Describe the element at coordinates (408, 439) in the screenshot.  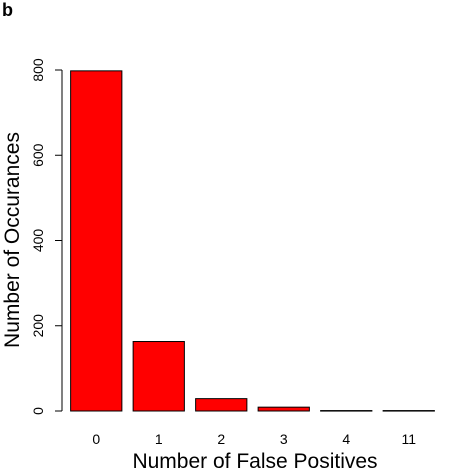
I see `x-tick-label: 11` at that location.